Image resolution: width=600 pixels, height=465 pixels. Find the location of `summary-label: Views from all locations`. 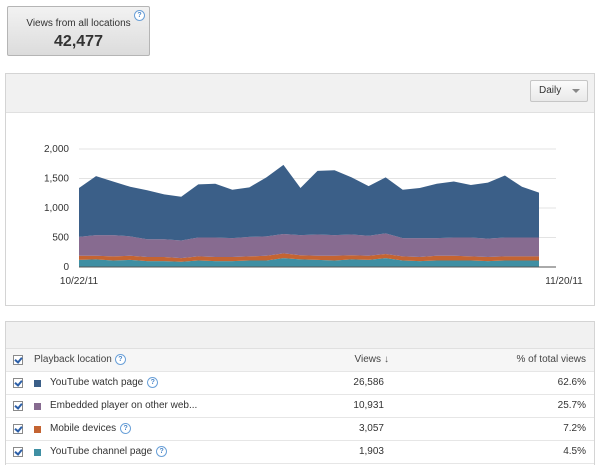

summary-label: Views from all locations is located at coordinates (78, 23).